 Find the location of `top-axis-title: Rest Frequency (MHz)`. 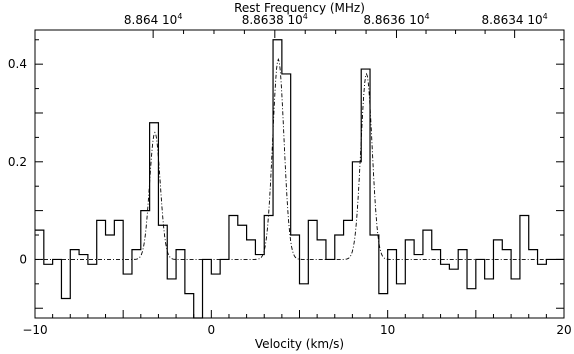

top-axis-title: Rest Frequency (MHz) is located at coordinates (299, 8).